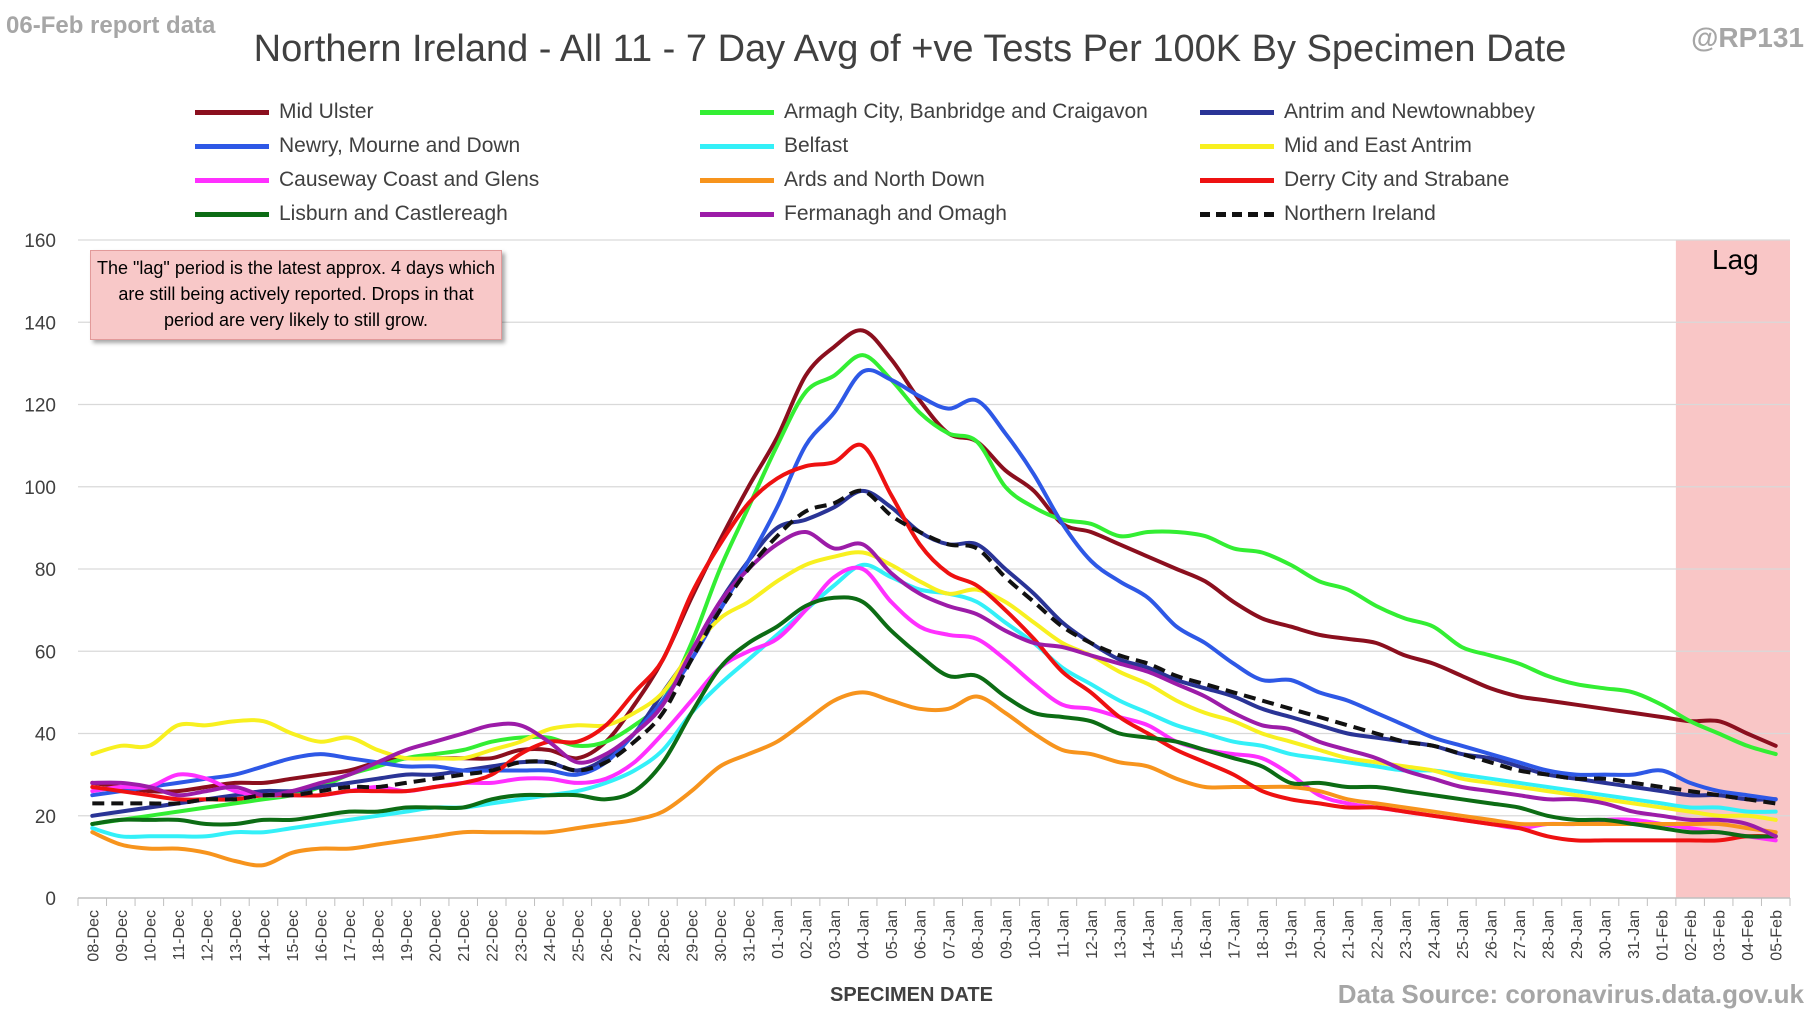  I want to click on x-tick-label: 24-Dec, so click(550, 936).